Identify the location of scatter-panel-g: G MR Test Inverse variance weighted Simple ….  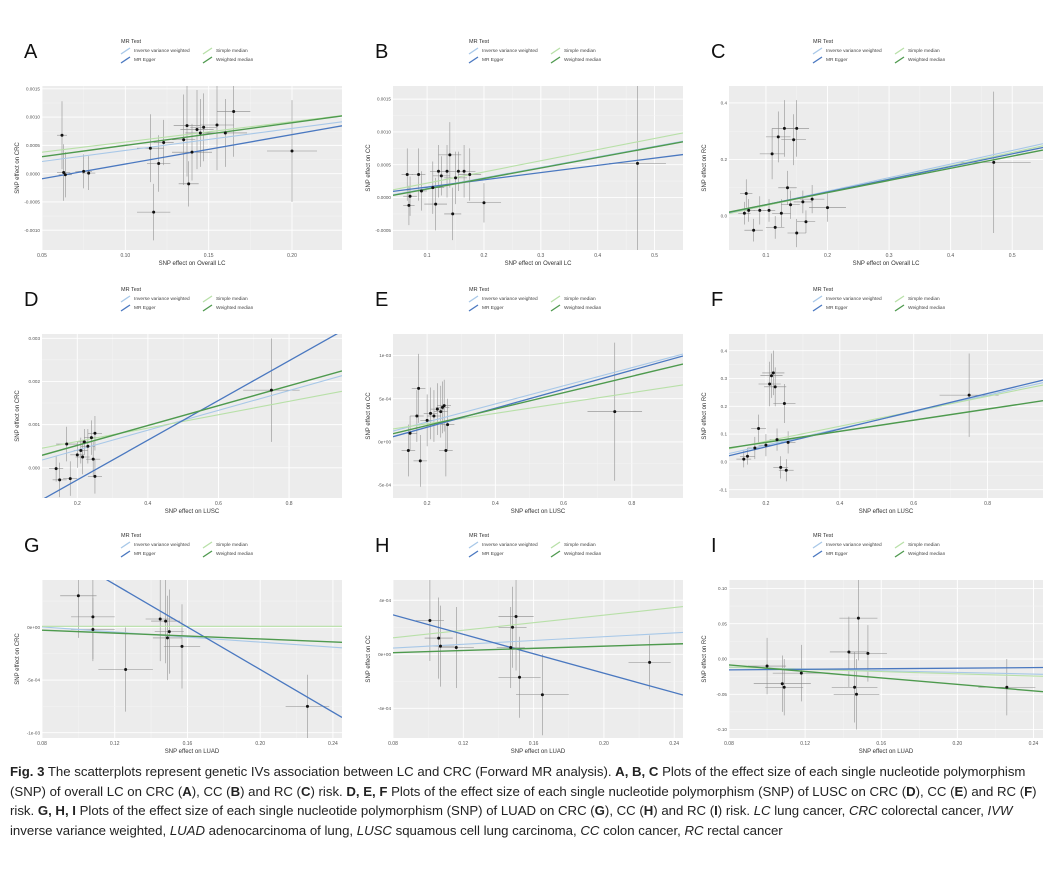
(178, 644).